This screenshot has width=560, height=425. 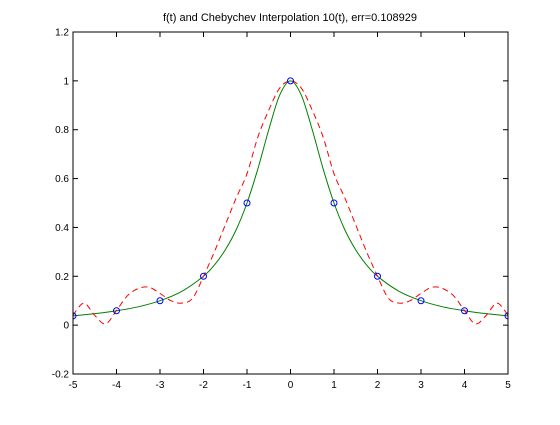 What do you see at coordinates (116, 385) in the screenshot?
I see `x-tick-label: -4` at bounding box center [116, 385].